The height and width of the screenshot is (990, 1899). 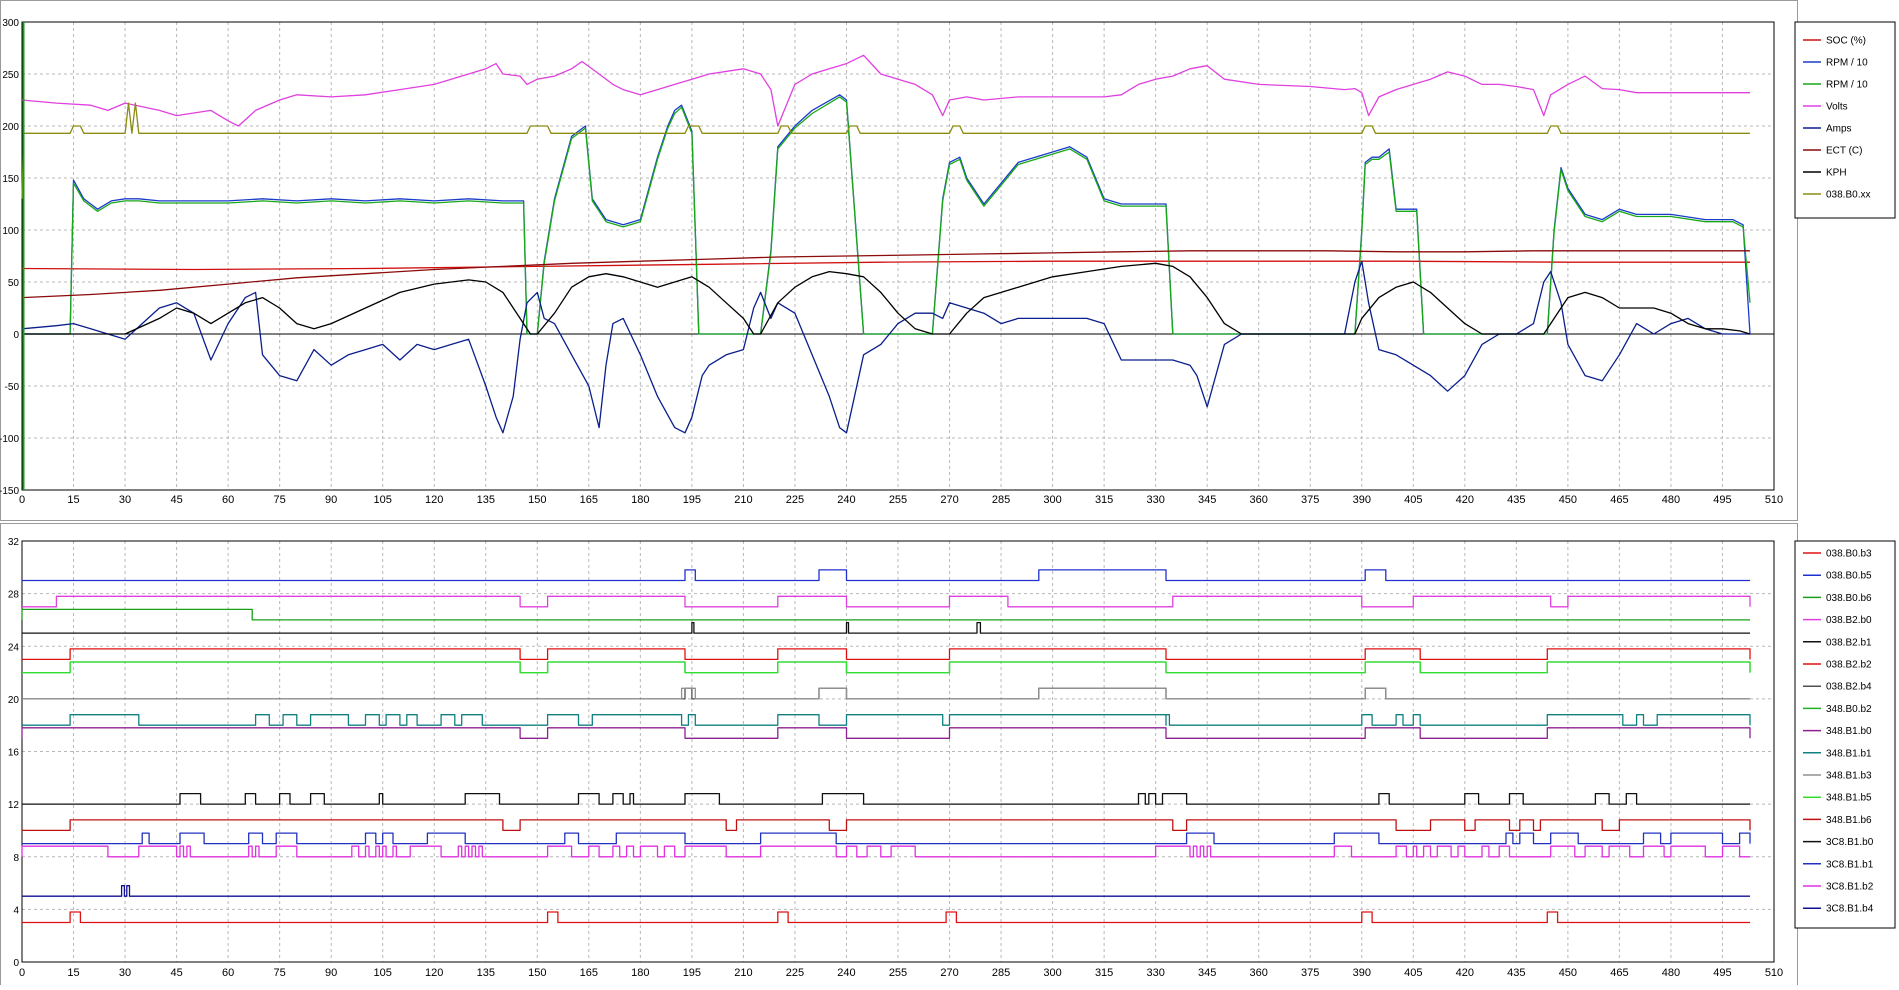 I want to click on legend-entry-label: 038.B2.b2, so click(x=1849, y=665).